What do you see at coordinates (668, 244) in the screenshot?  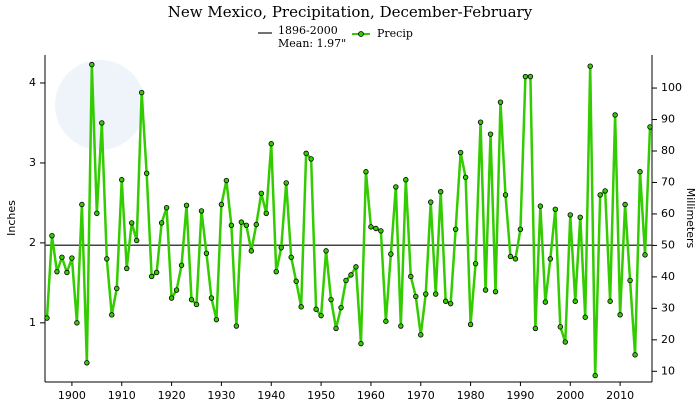 I see `y2-tick-label: 50` at bounding box center [668, 244].